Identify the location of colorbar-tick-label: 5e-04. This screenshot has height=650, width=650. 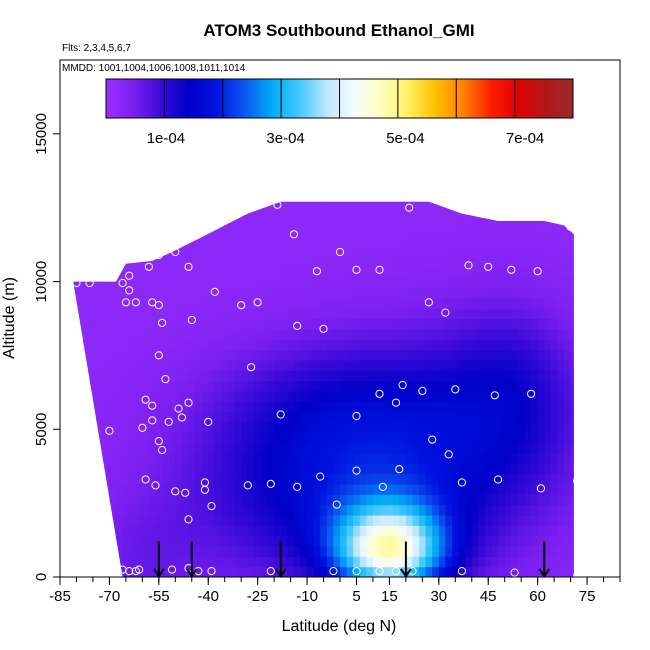
(405, 138).